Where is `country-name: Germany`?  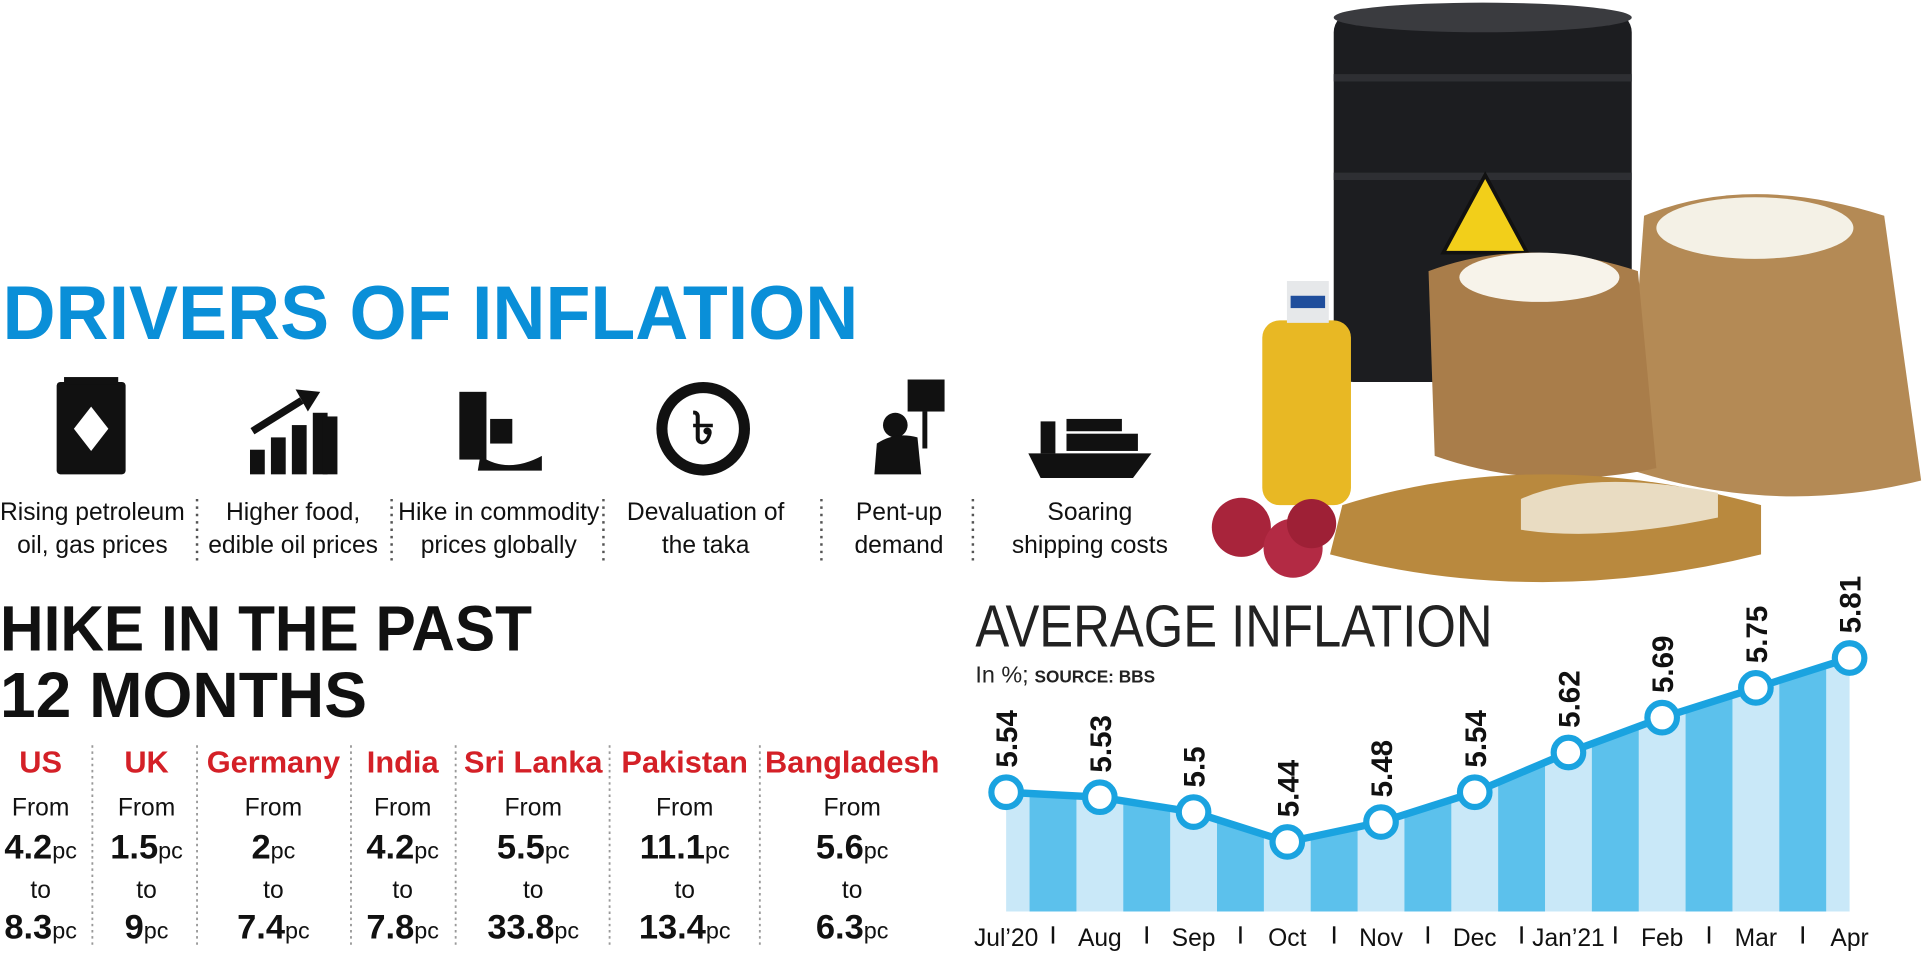 country-name: Germany is located at coordinates (273, 761).